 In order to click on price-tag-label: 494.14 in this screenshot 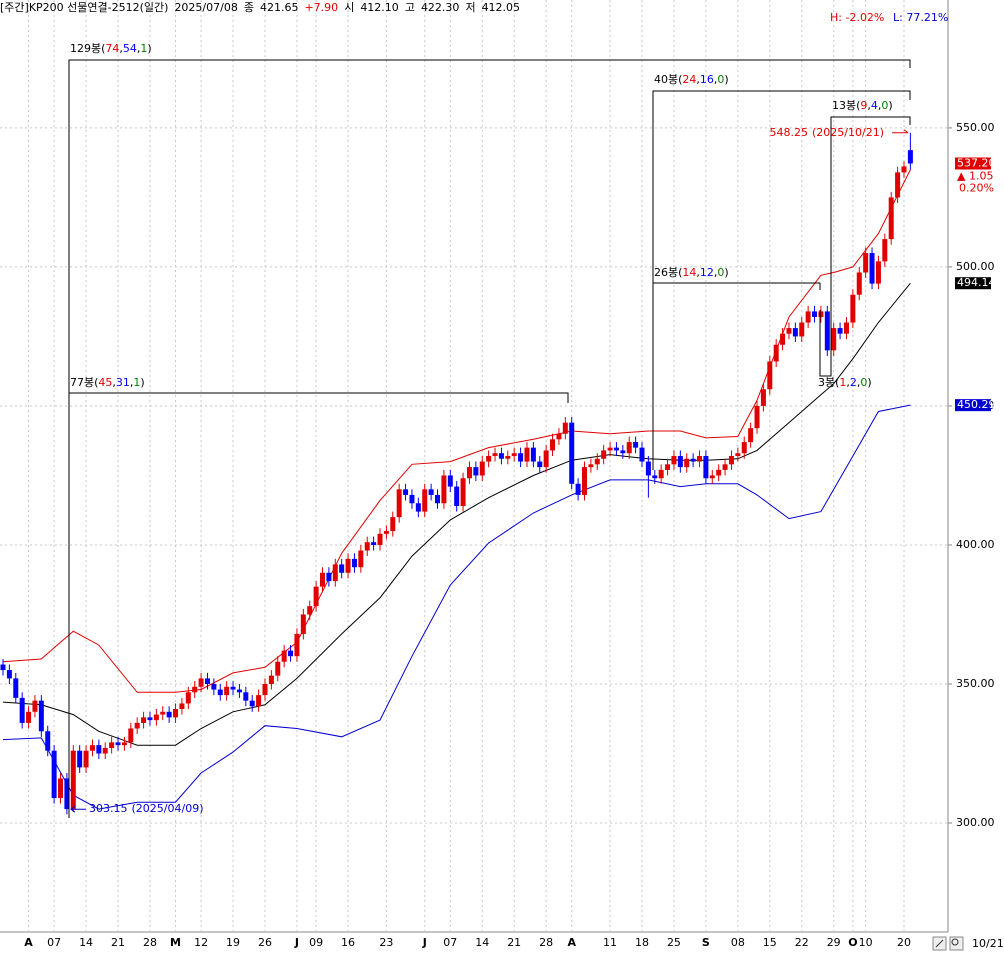, I will do `click(976, 282)`.